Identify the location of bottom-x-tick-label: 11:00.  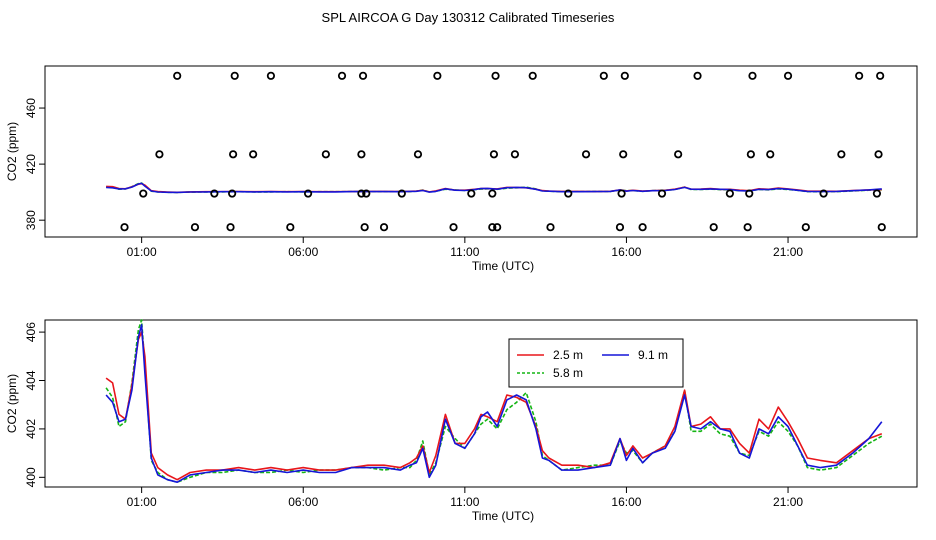
(464, 502).